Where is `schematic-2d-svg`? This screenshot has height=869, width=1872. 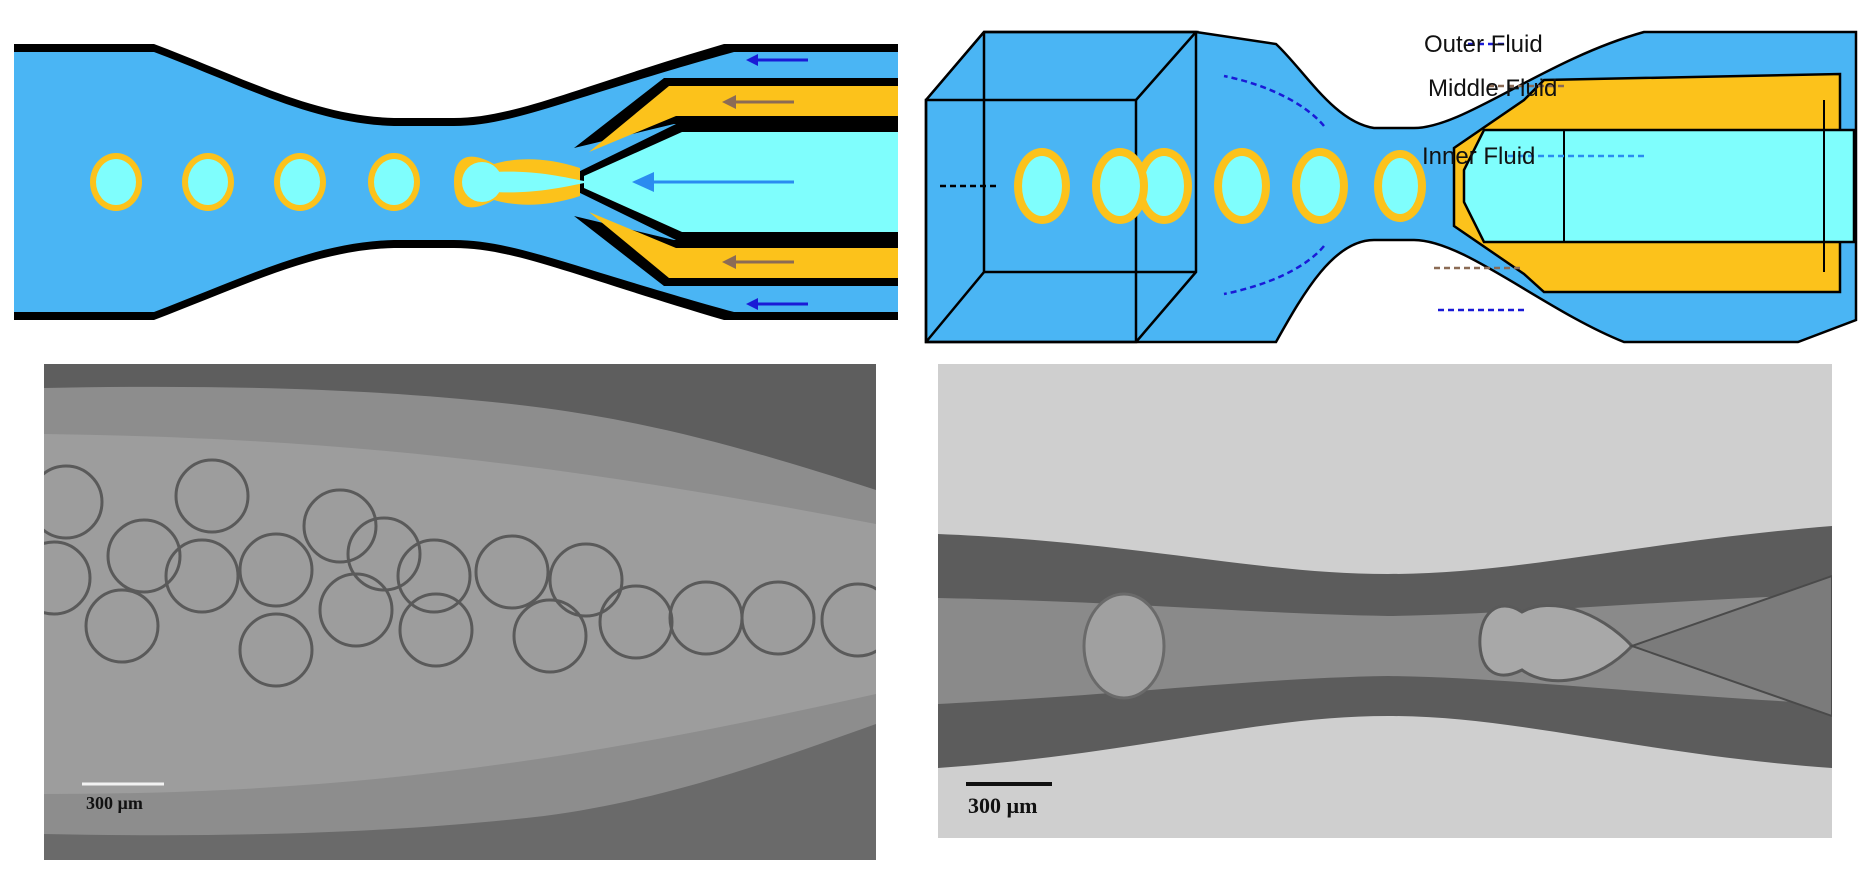 schematic-2d-svg is located at coordinates (456, 182).